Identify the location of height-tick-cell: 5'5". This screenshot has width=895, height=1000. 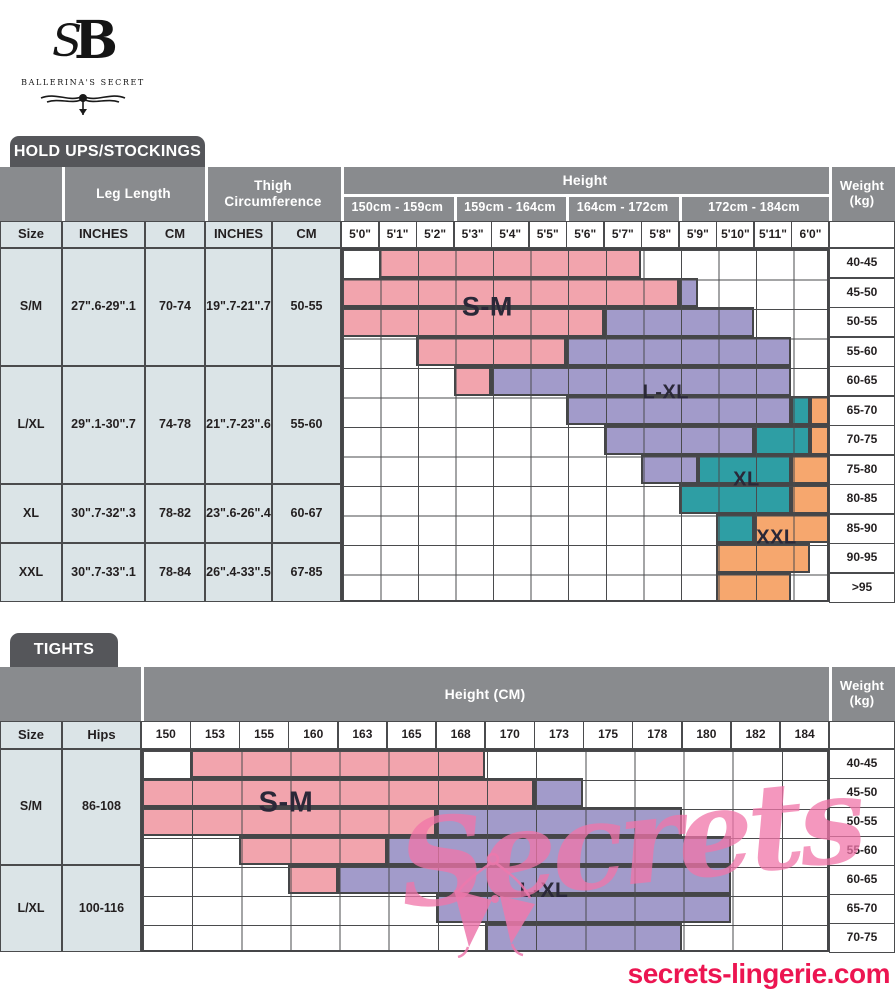
(547, 234).